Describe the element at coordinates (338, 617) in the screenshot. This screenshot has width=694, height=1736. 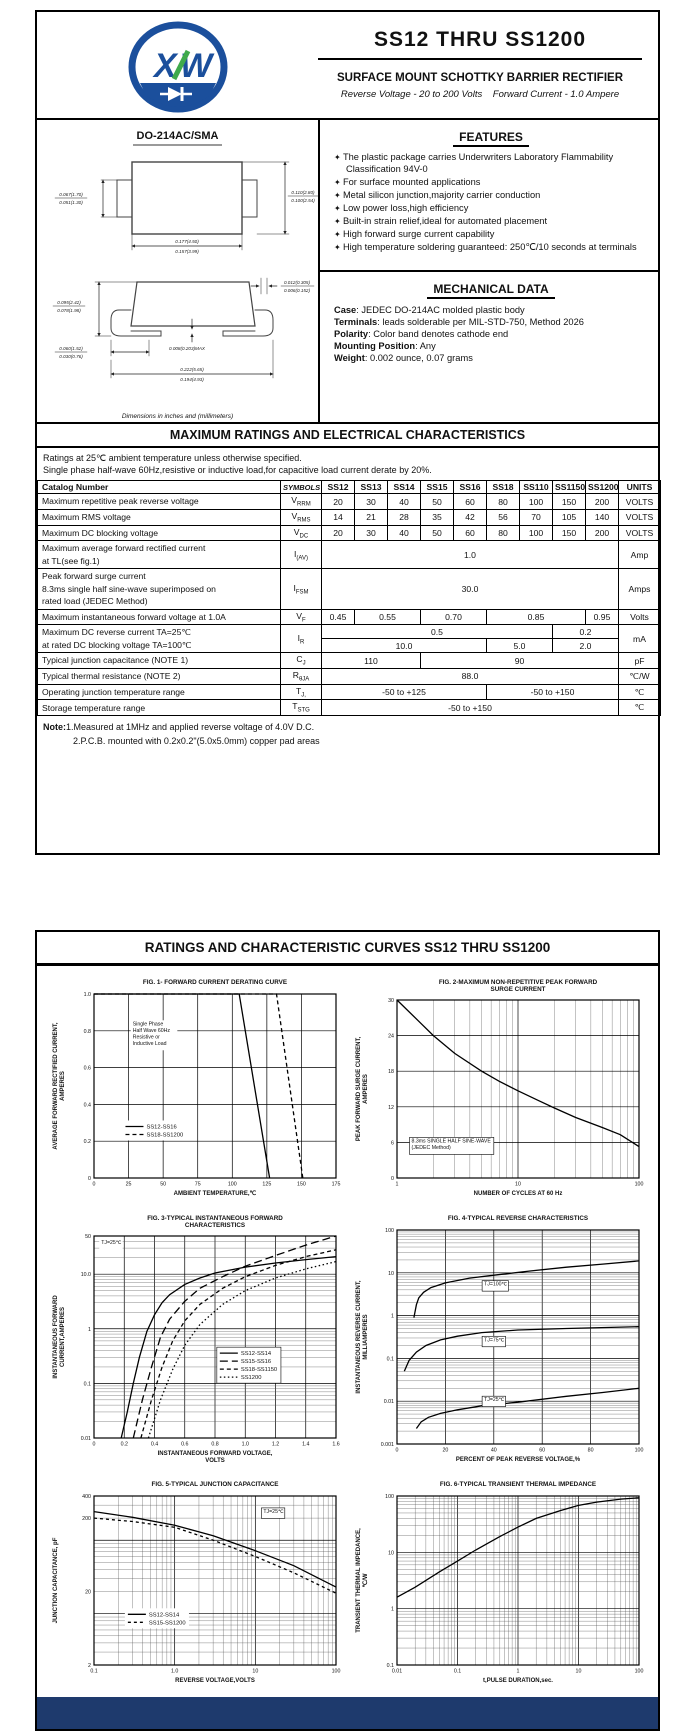
I see `table-cell: 0.45` at that location.